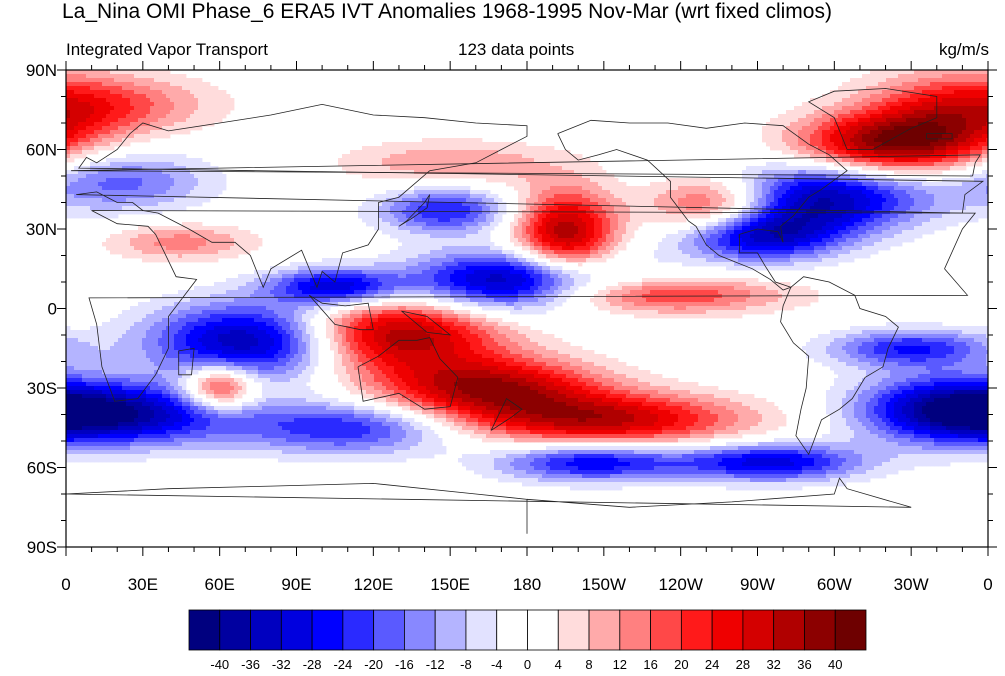 This screenshot has width=1005, height=676. Describe the element at coordinates (404, 664) in the screenshot. I see `colorbar-label: -16` at that location.